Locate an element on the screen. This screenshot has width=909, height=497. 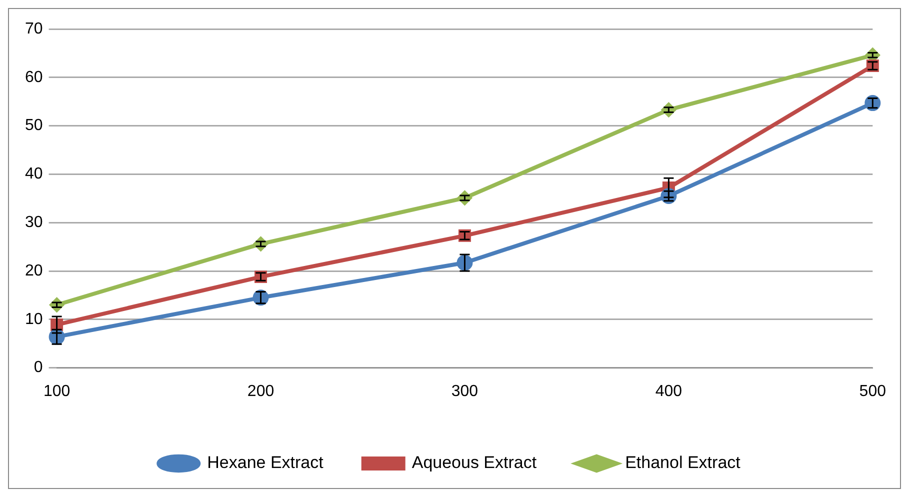
y-tick-label: 70 is located at coordinates (34, 29).